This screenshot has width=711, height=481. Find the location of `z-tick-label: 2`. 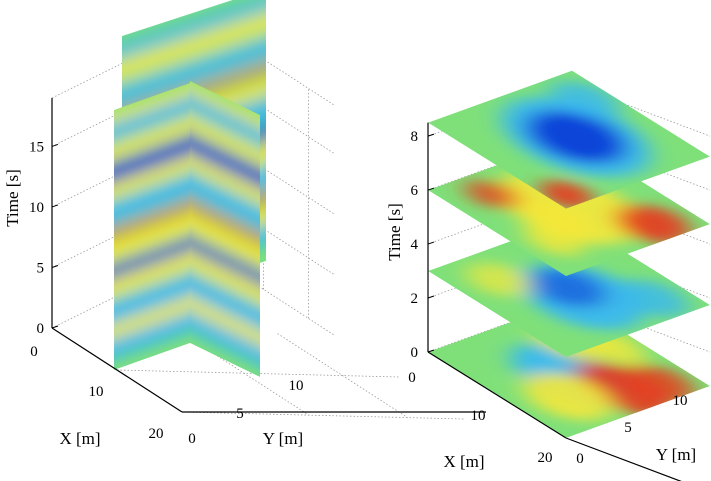

z-tick-label: 2 is located at coordinates (415, 299).